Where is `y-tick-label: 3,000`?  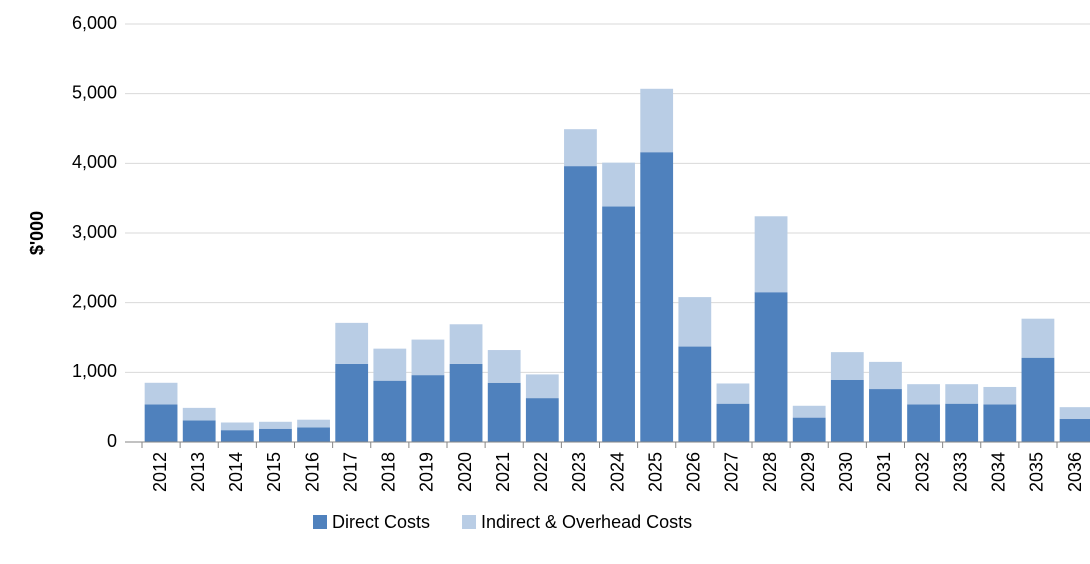 y-tick-label: 3,000 is located at coordinates (94, 232).